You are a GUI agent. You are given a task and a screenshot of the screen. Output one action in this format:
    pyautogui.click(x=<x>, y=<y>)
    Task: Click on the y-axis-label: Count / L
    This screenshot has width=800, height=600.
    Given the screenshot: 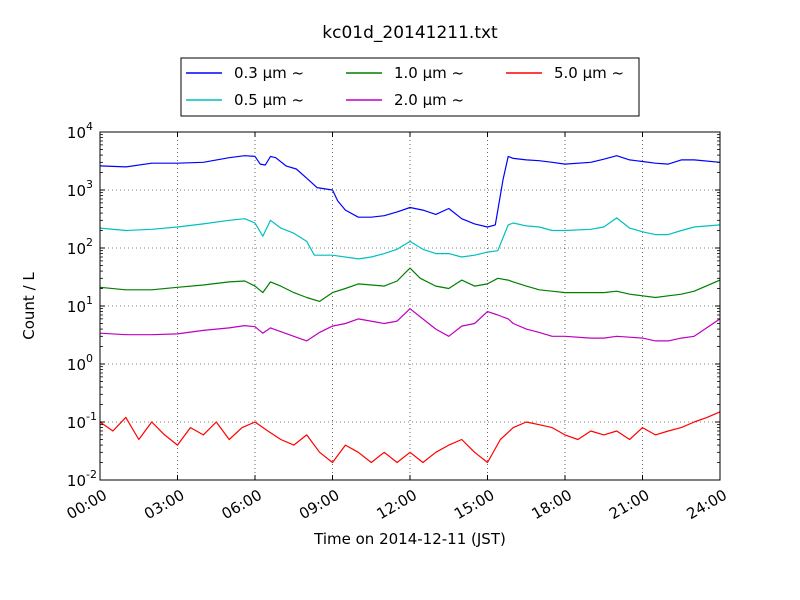 What is the action you would take?
    pyautogui.click(x=29, y=306)
    